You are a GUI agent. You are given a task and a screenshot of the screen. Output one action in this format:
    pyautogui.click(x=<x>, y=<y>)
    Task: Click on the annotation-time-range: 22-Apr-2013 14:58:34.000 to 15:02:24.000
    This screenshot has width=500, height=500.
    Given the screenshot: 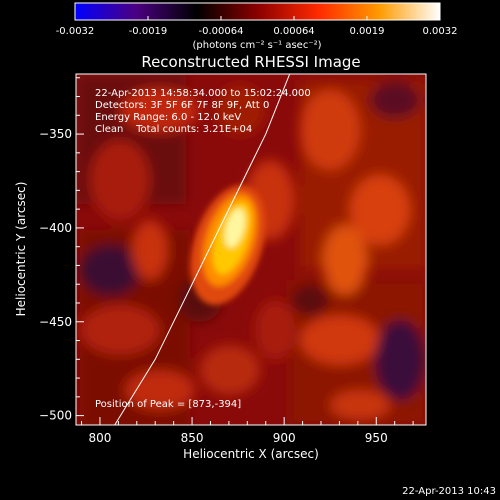 What is the action you would take?
    pyautogui.click(x=203, y=93)
    